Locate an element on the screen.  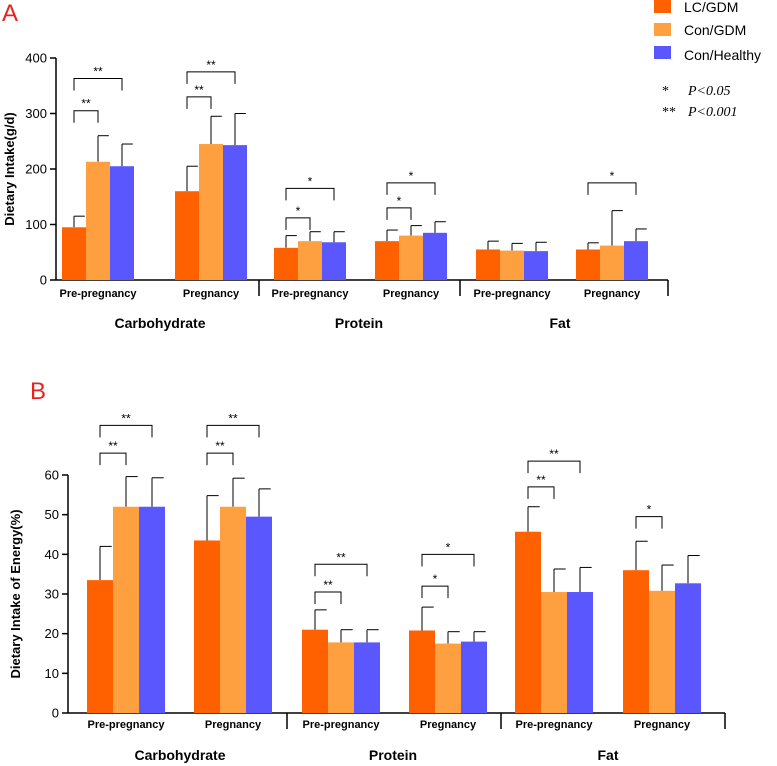
sig-note-stars-1: * is located at coordinates (665, 91).